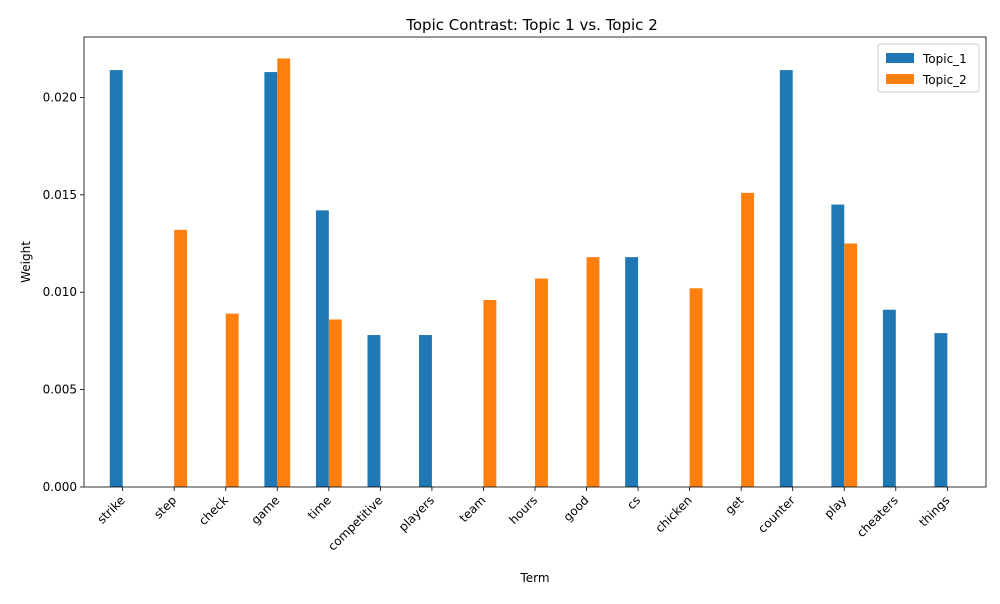 Image resolution: width=1000 pixels, height=604 pixels. What do you see at coordinates (776, 514) in the screenshot?
I see `x-tick-label: counter` at bounding box center [776, 514].